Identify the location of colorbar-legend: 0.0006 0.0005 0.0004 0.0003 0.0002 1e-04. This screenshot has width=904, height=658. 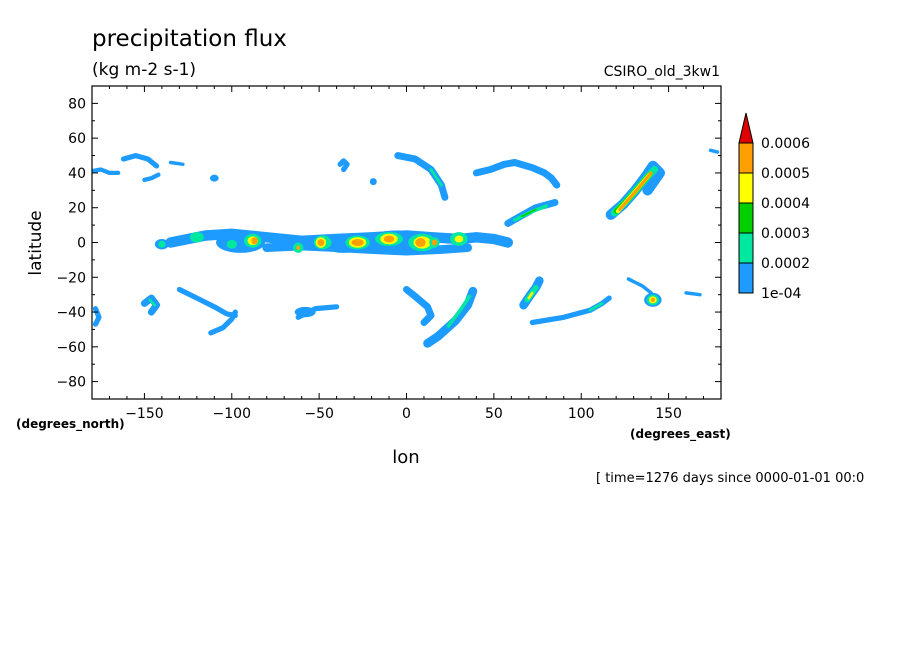
(774, 207).